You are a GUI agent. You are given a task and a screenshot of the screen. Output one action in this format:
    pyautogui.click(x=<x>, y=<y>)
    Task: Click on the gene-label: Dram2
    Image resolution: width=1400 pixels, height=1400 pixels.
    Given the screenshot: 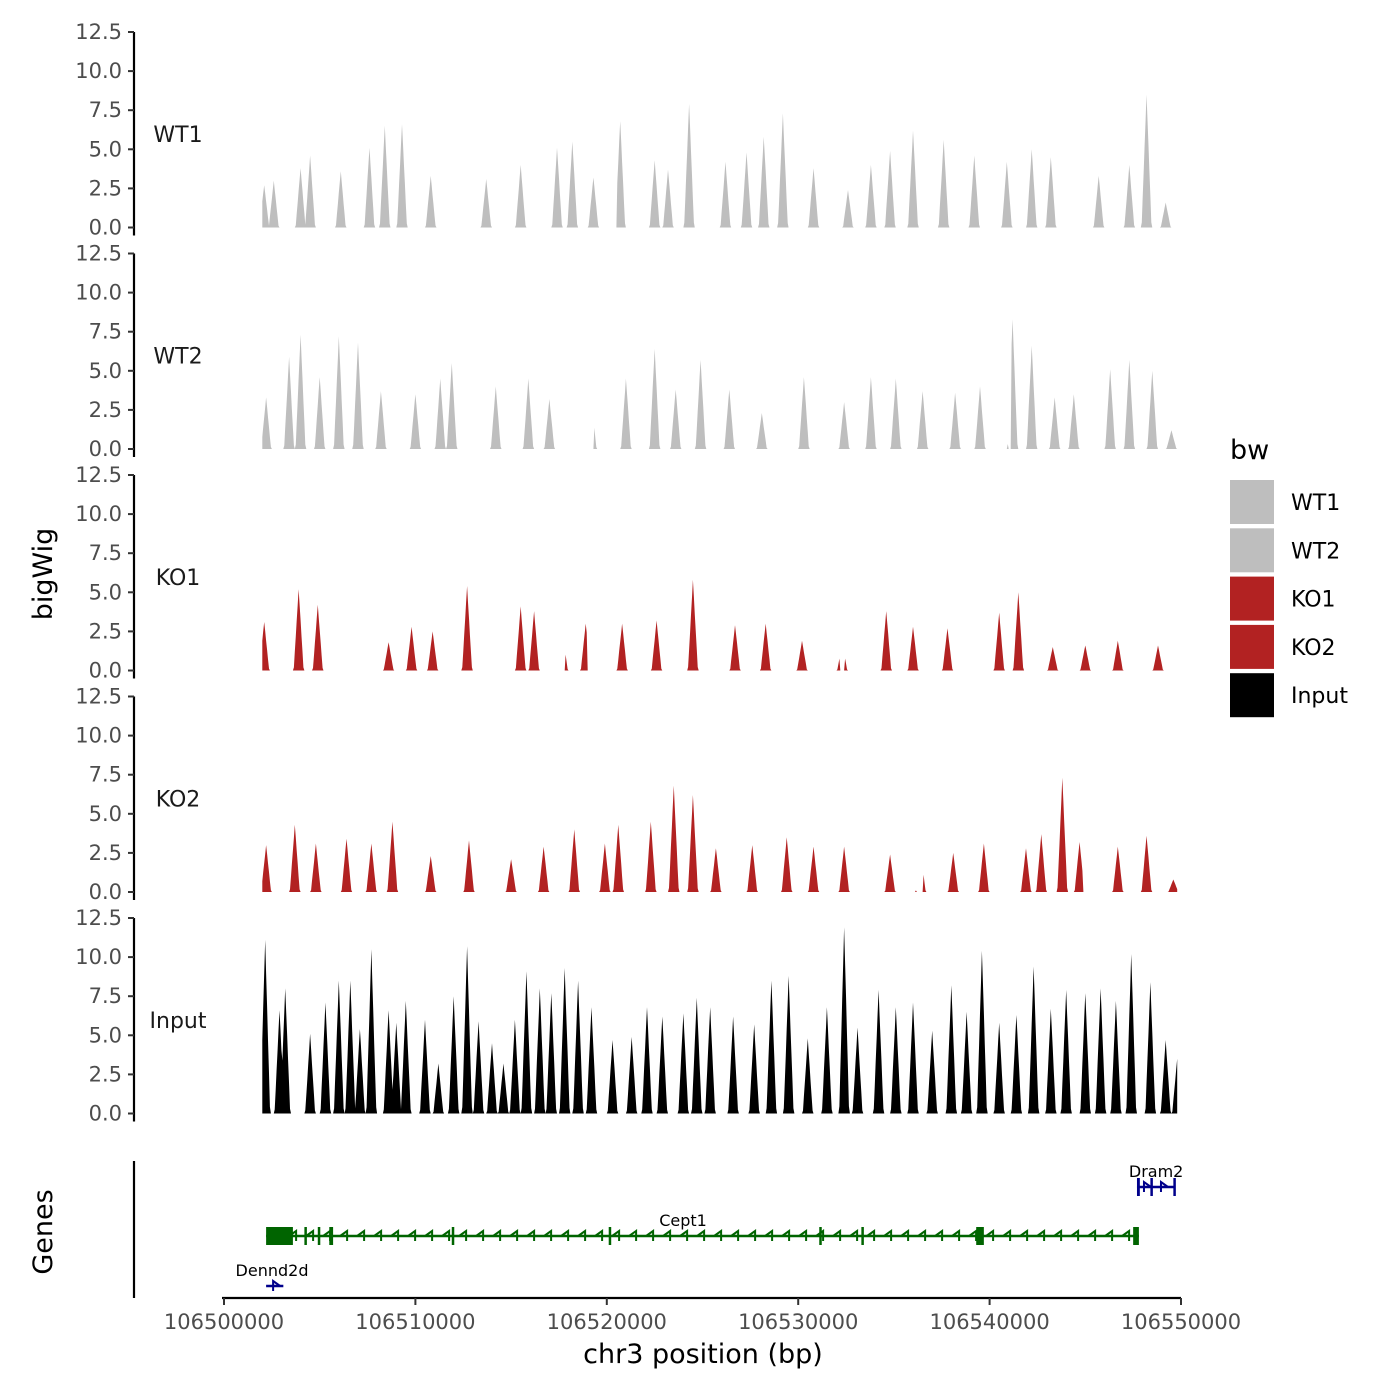 What is the action you would take?
    pyautogui.click(x=1156, y=1171)
    